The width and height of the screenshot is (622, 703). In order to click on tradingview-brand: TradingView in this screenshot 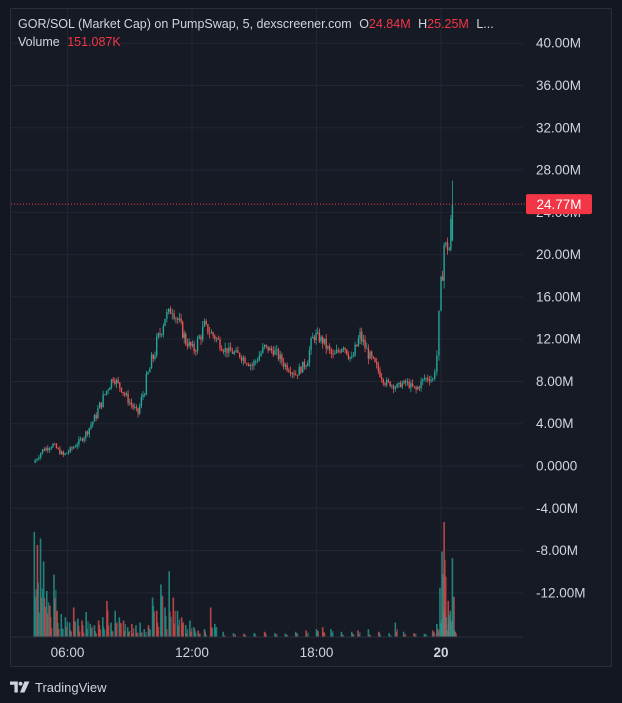, I will do `click(71, 687)`.